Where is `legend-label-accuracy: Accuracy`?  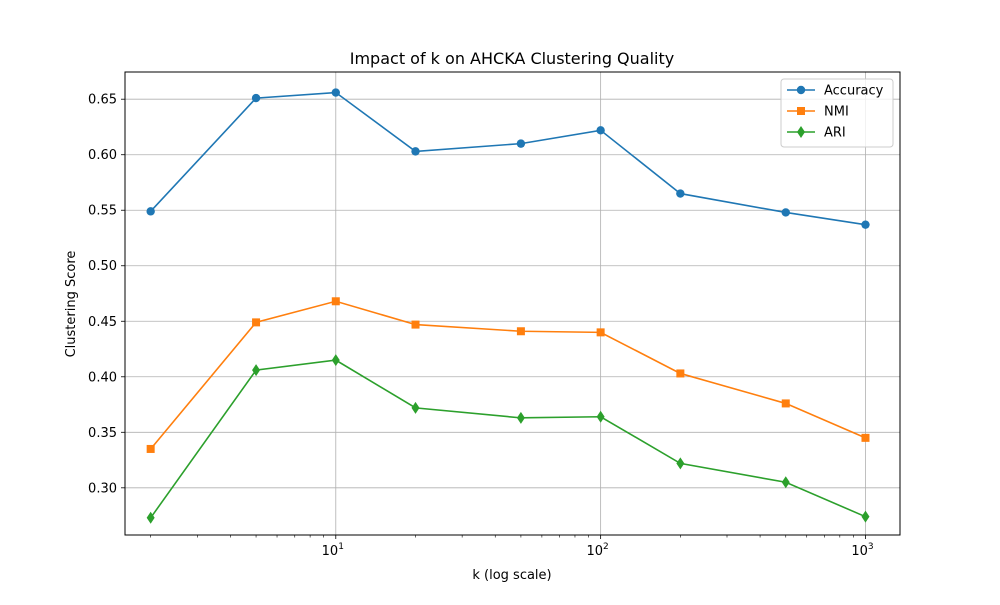
legend-label-accuracy: Accuracy is located at coordinates (854, 91).